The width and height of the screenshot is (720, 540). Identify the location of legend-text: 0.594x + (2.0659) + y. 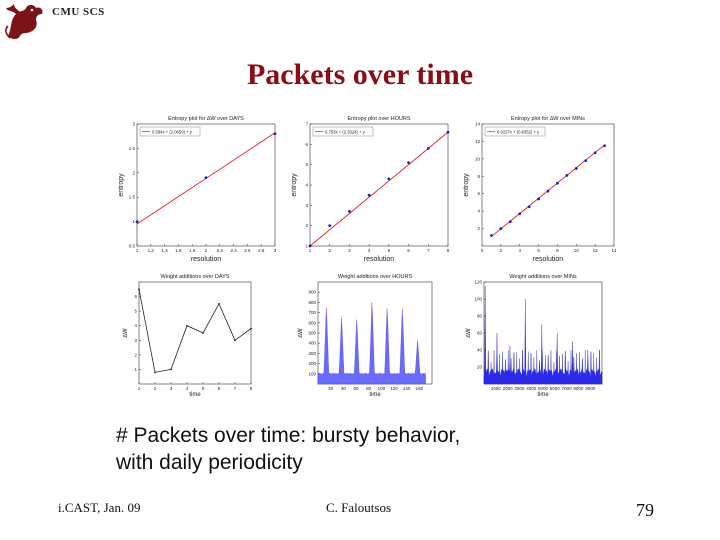
(172, 132).